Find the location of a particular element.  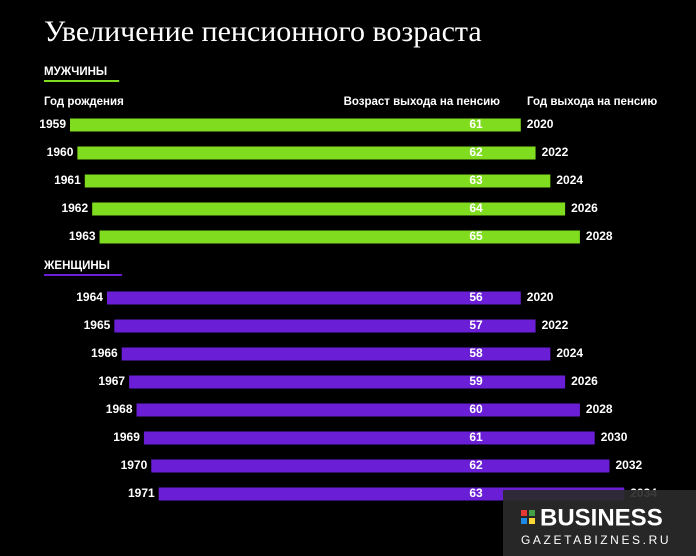

birth-year-label: 1968 is located at coordinates (119, 409).